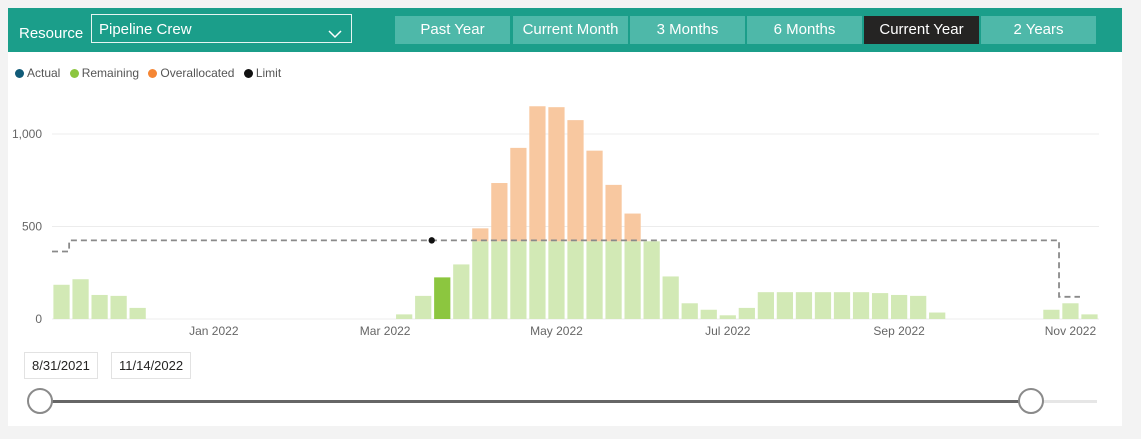 This screenshot has height=439, width=1141. I want to click on date-range-slider-track, so click(535, 401).